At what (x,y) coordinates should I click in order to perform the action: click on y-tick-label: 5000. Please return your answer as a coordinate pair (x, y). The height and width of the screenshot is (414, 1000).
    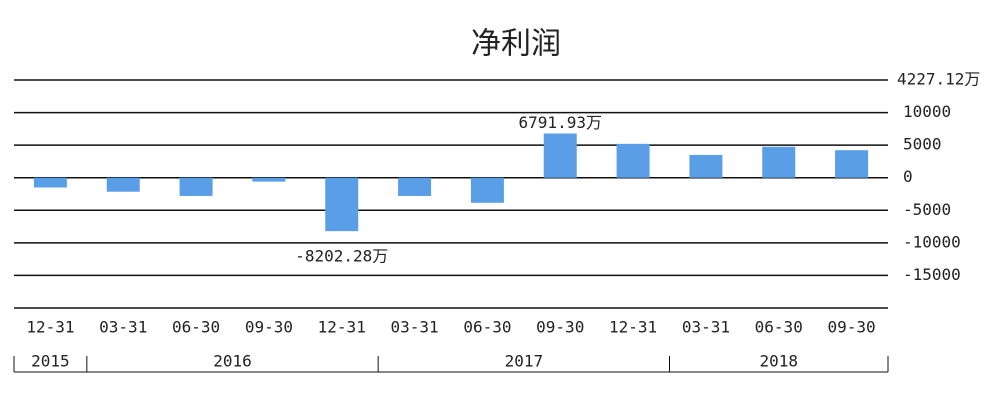
    Looking at the image, I should click on (922, 144).